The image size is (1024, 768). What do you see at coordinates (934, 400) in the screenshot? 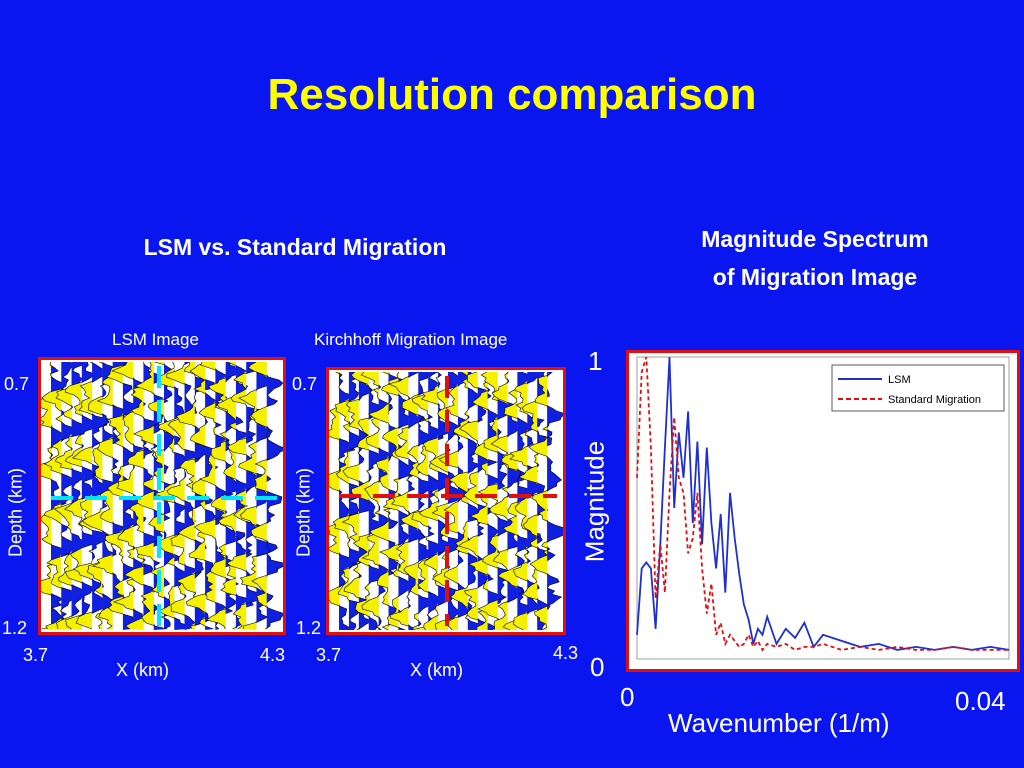
I see `legend-label-1: Standard Migration` at bounding box center [934, 400].